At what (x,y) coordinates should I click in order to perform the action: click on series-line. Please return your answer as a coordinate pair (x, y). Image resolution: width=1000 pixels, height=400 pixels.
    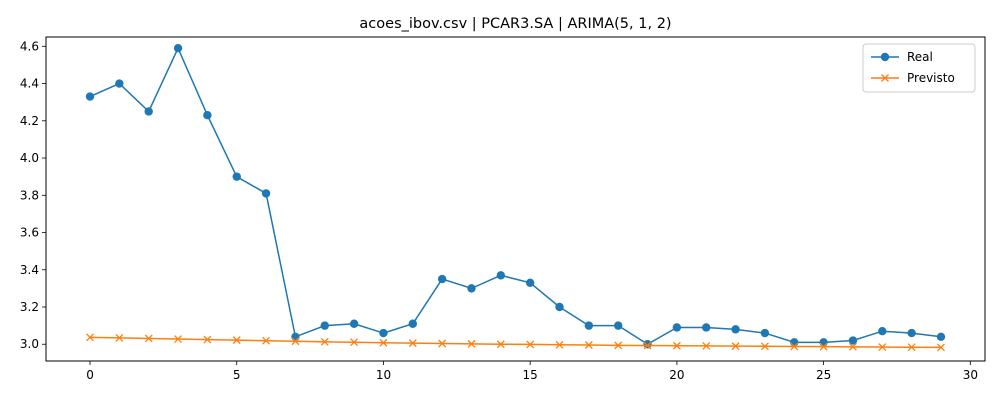
    Looking at the image, I should click on (515, 342).